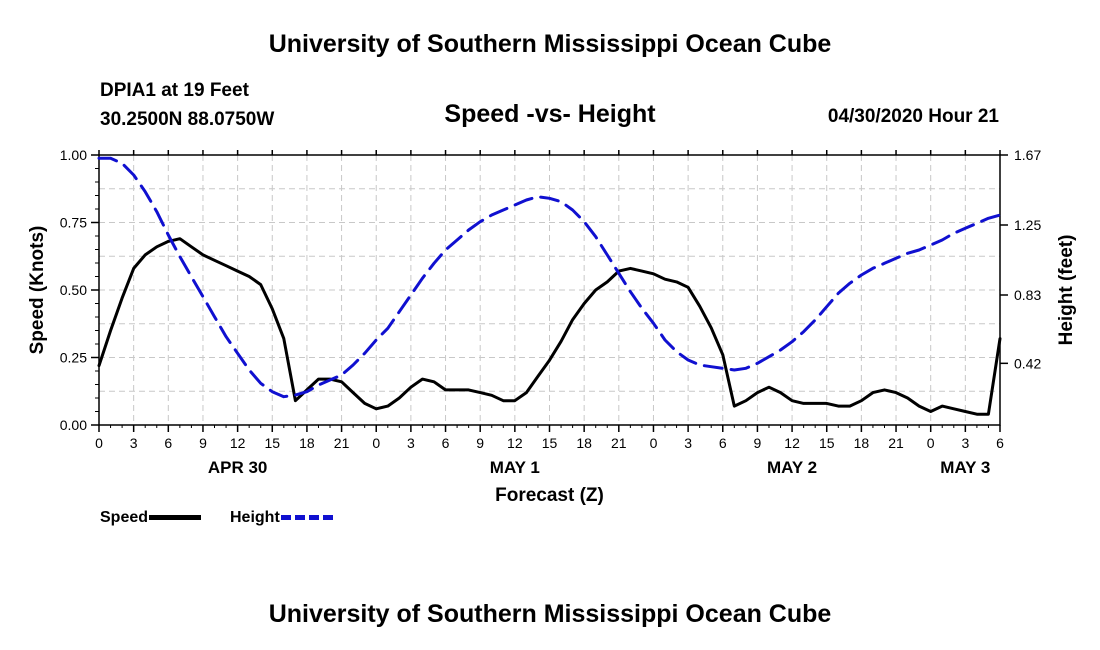  I want to click on date-label: MAY 3, so click(965, 467).